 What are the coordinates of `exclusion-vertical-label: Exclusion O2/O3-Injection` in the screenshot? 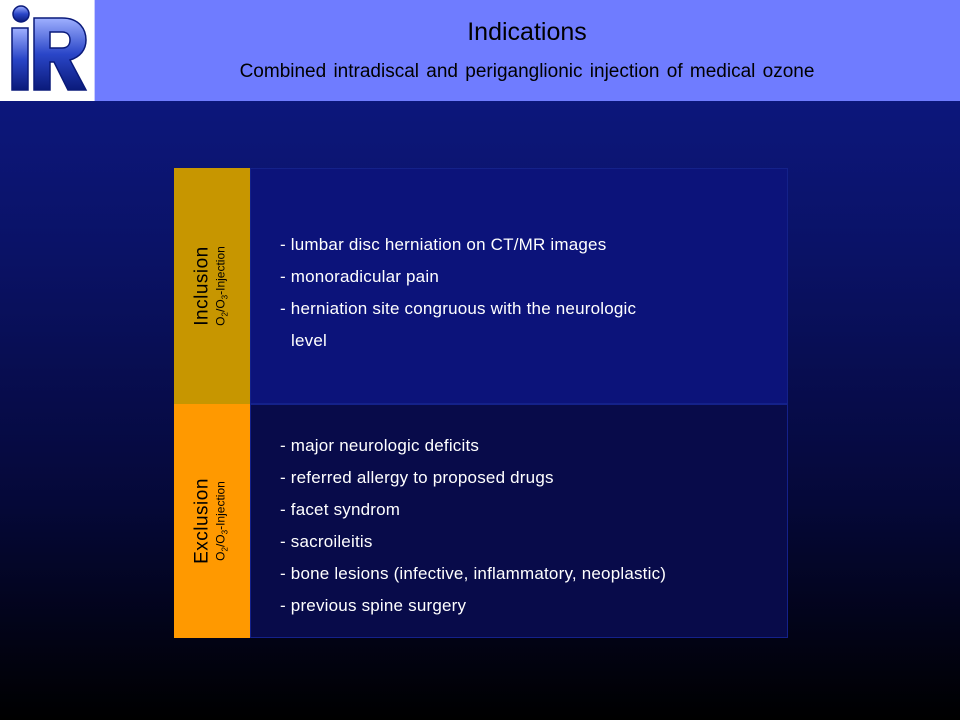 It's located at (211, 521).